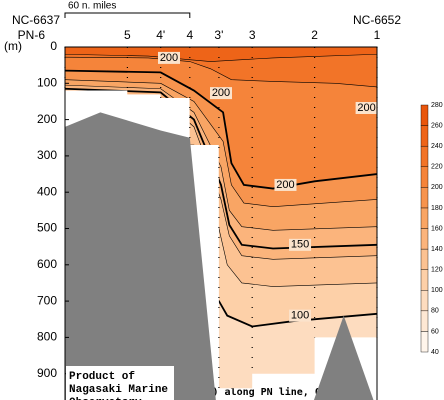 The height and width of the screenshot is (400, 444). What do you see at coordinates (47, 373) in the screenshot?
I see `y-tick-label: 900` at bounding box center [47, 373].